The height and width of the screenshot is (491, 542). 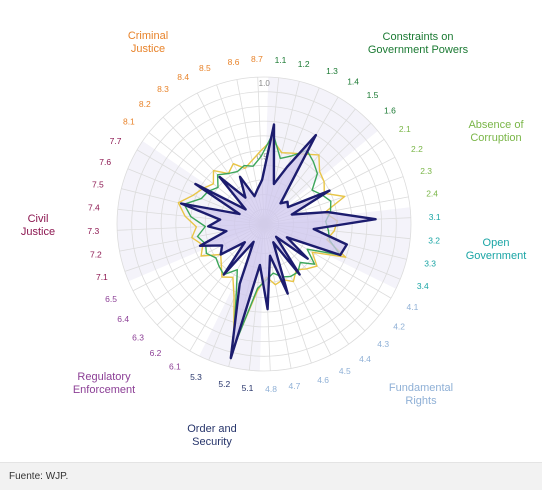 I want to click on tick-label: 5.2, so click(x=224, y=384).